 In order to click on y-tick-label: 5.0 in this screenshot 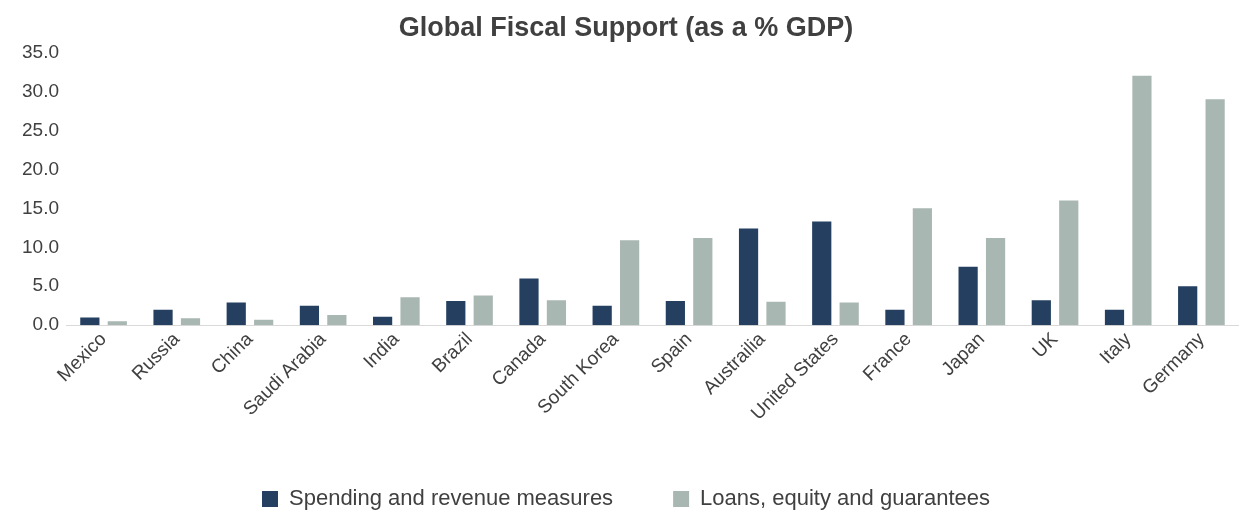, I will do `click(45, 285)`.